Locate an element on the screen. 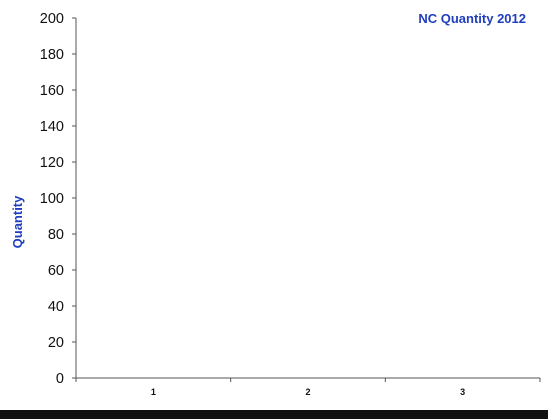 This screenshot has height=419, width=548. y-axis-ticks: 0 20 40 60 80 100 120 140 160 180 200 is located at coordinates (58, 199).